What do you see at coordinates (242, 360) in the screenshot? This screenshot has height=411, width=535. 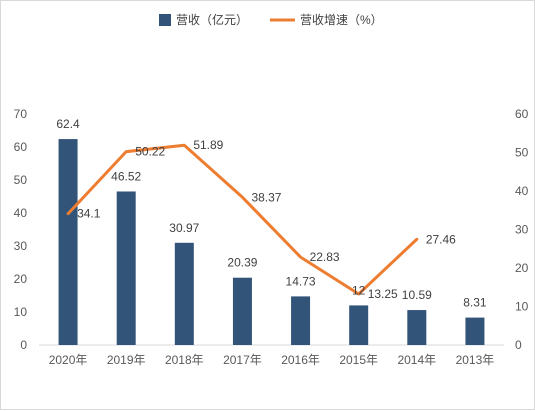 I see `x-tick-label: 2017年` at bounding box center [242, 360].